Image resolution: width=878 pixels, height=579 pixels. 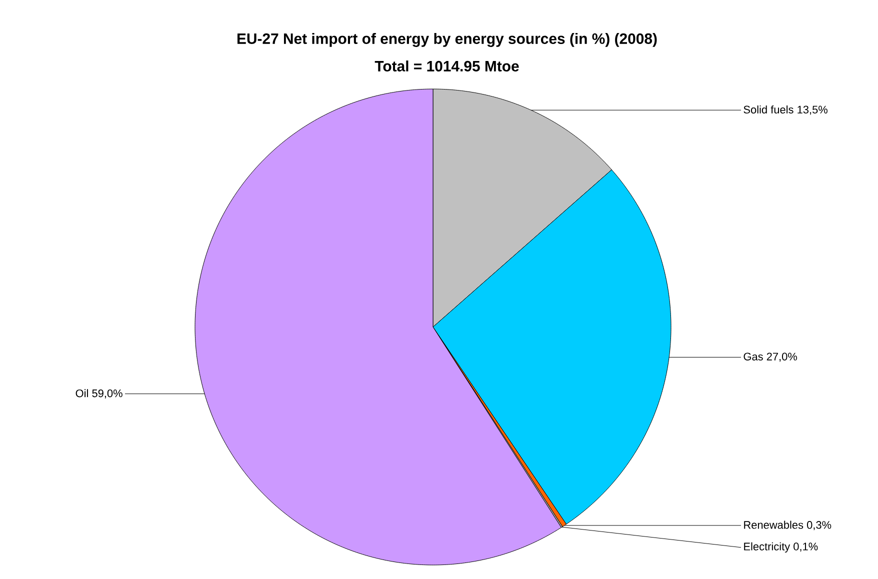 I want to click on slice-label: Gas, so click(x=753, y=356).